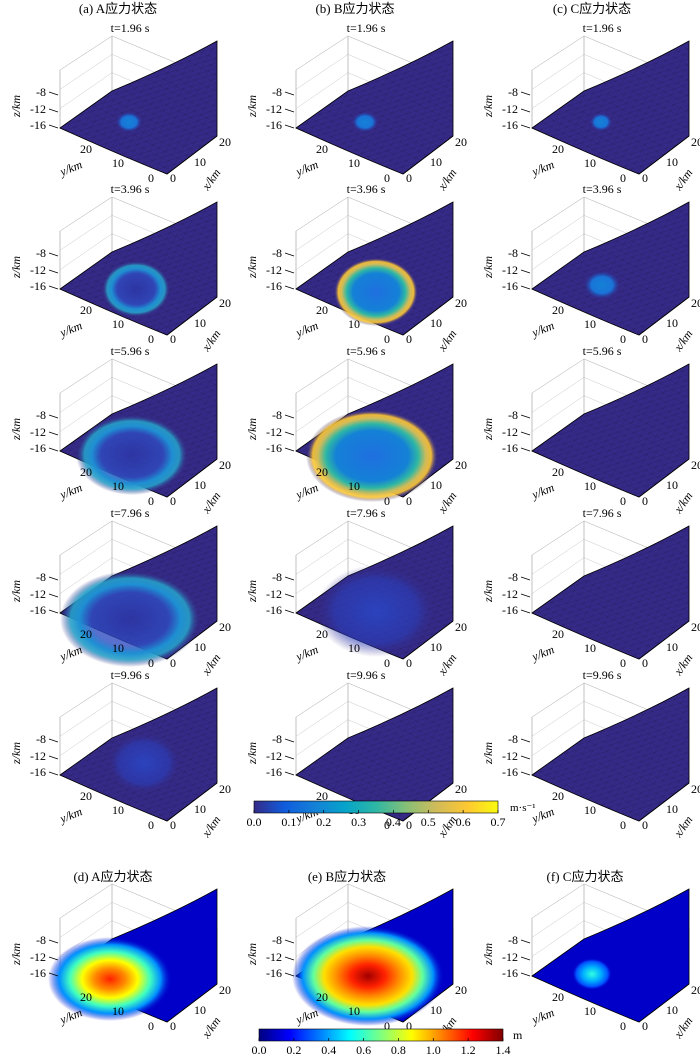 This screenshot has width=700, height=1058. I want to click on panel-slip-2: -8 -12 -16 z/km 20 10 0 y/km 0 10 20 x/km, so click(590, 962).